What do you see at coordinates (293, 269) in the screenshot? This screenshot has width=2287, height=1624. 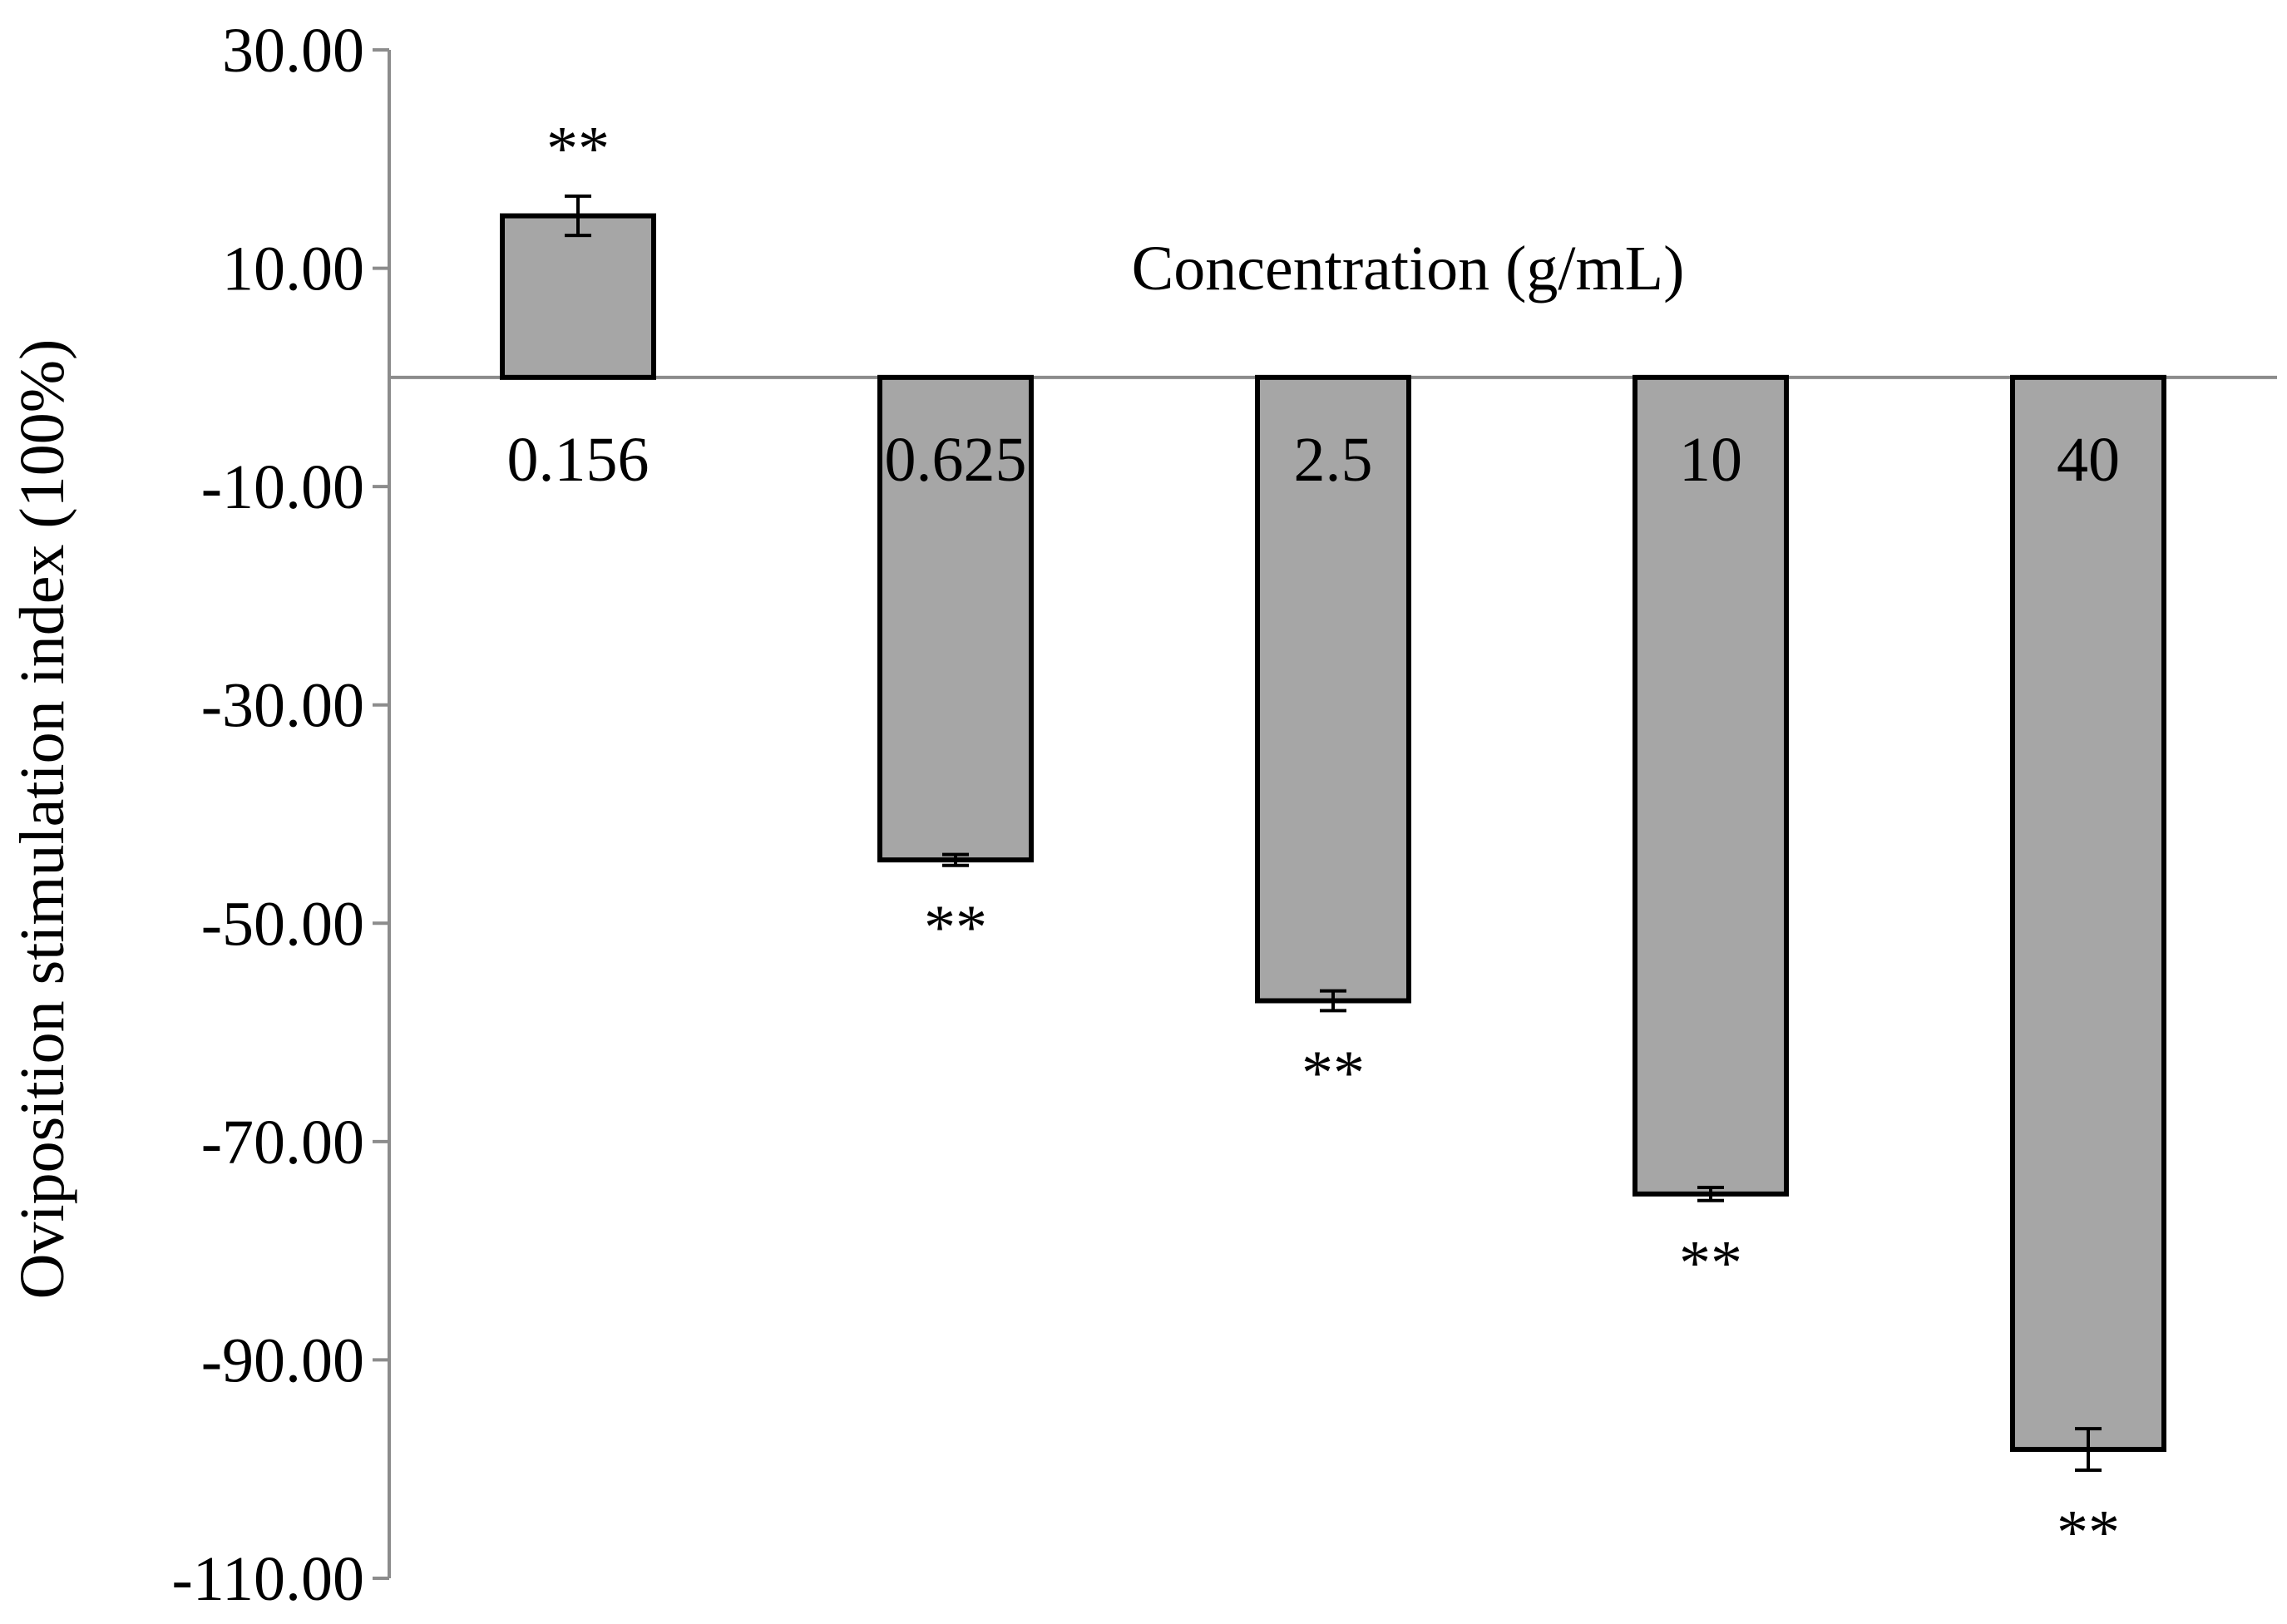 I see `y-tick-label: 10.00` at bounding box center [293, 269].